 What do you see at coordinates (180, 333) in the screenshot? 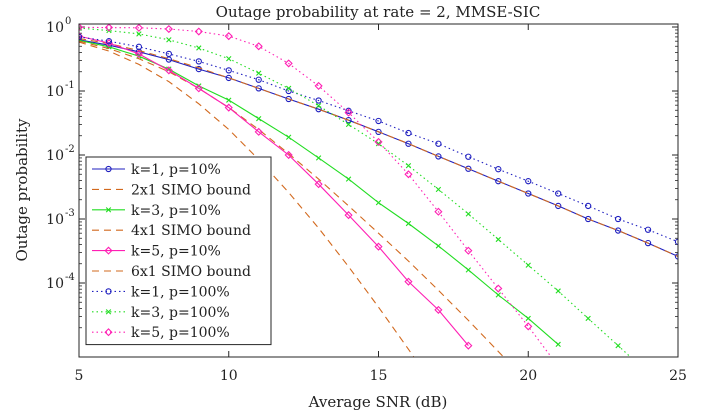
I see `legend-label: k=5, p=100%` at bounding box center [180, 333].